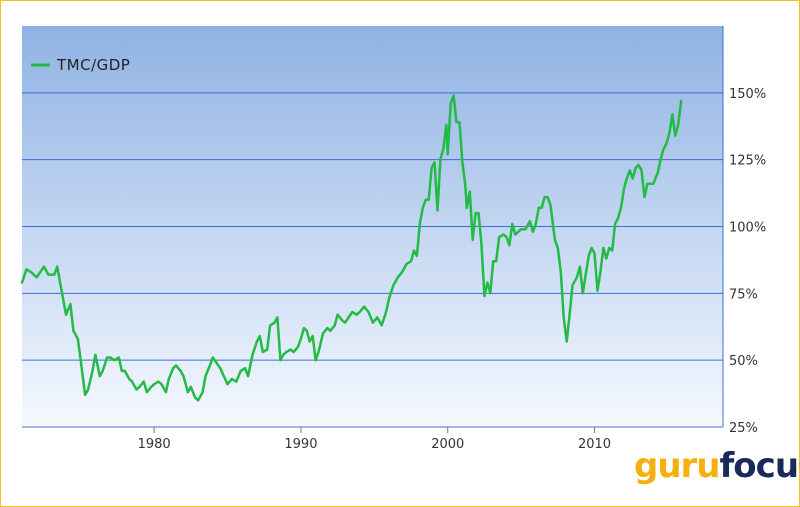  Describe the element at coordinates (594, 444) in the screenshot. I see `x-tick-label: 2010` at that location.